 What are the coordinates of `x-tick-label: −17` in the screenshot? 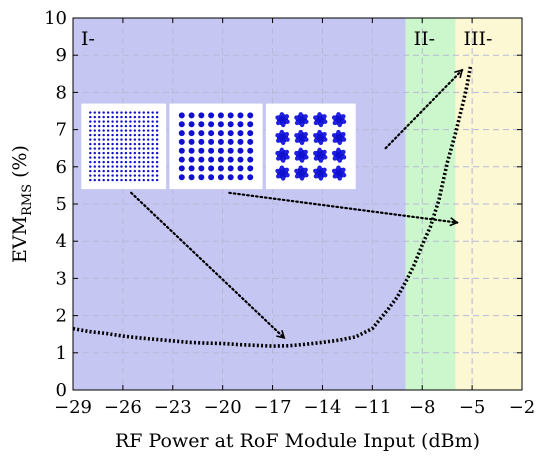 It's located at (273, 407).